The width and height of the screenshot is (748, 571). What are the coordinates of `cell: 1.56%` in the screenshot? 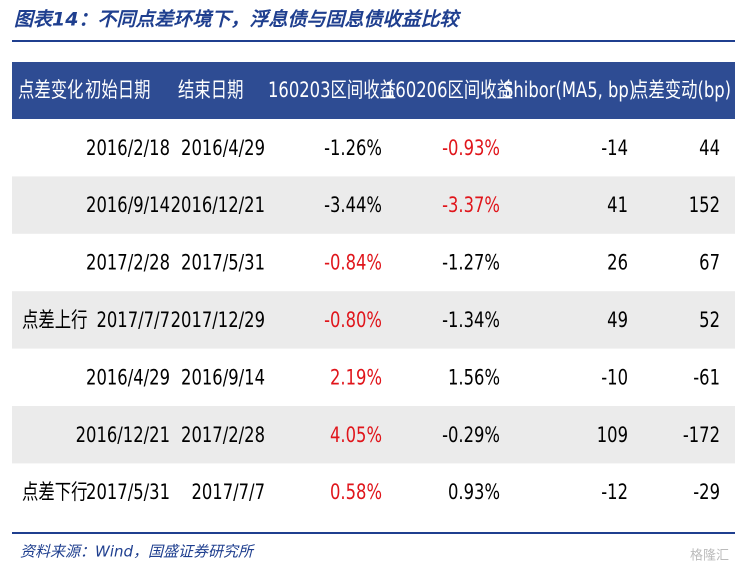 It's located at (474, 378).